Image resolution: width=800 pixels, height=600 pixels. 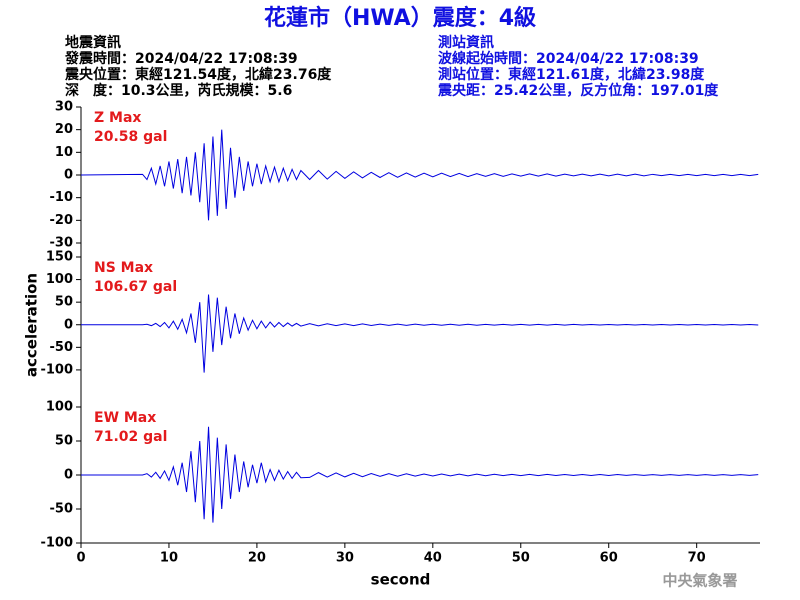 I want to click on station-info: 震央距：25.42公里，反方位角：197.01度, so click(x=578, y=90).